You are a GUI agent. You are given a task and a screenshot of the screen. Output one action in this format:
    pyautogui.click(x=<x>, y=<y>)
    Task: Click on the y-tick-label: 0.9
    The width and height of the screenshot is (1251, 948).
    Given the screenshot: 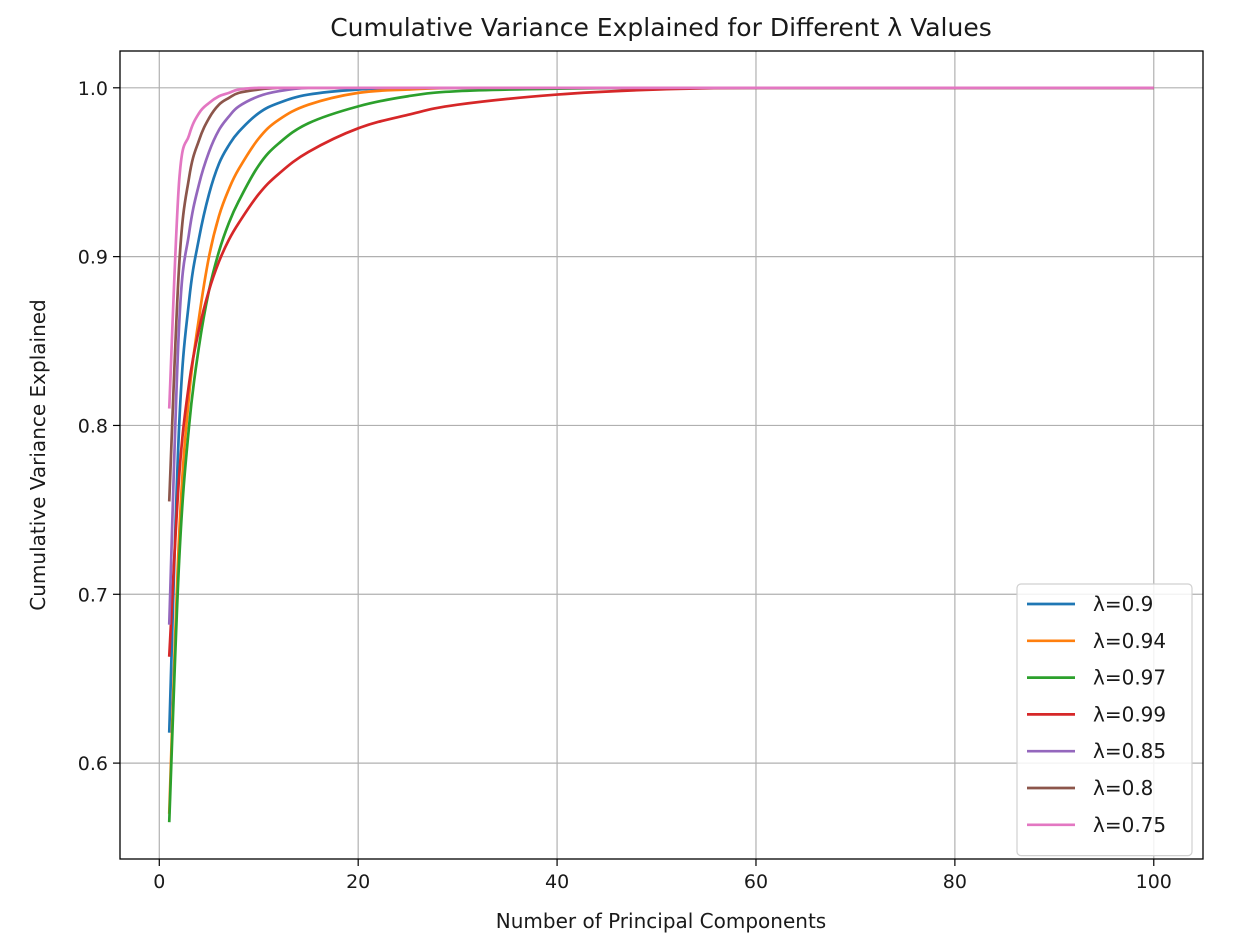 What is the action you would take?
    pyautogui.click(x=93, y=258)
    